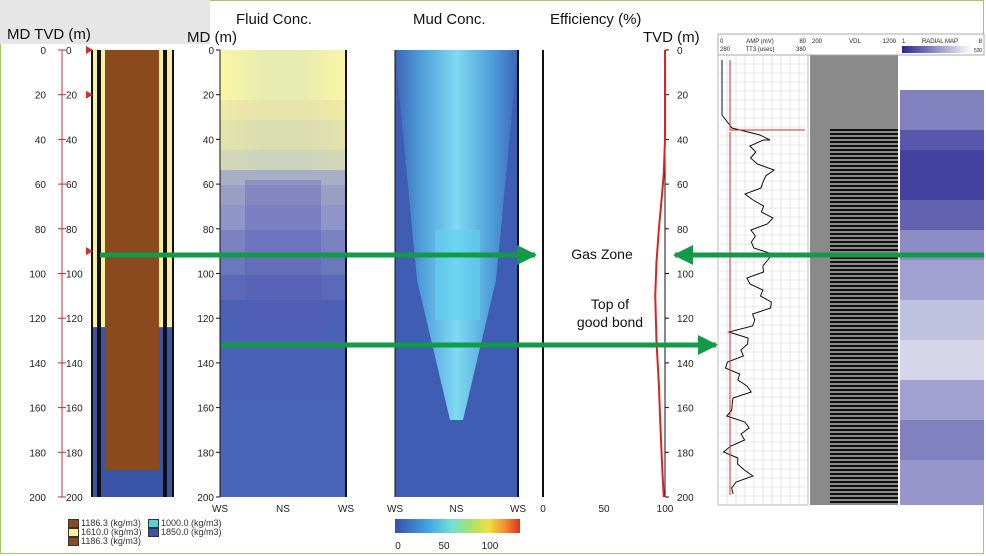  What do you see at coordinates (685, 275) in the screenshot?
I see `eff-y-tick-label: 100` at bounding box center [685, 275].